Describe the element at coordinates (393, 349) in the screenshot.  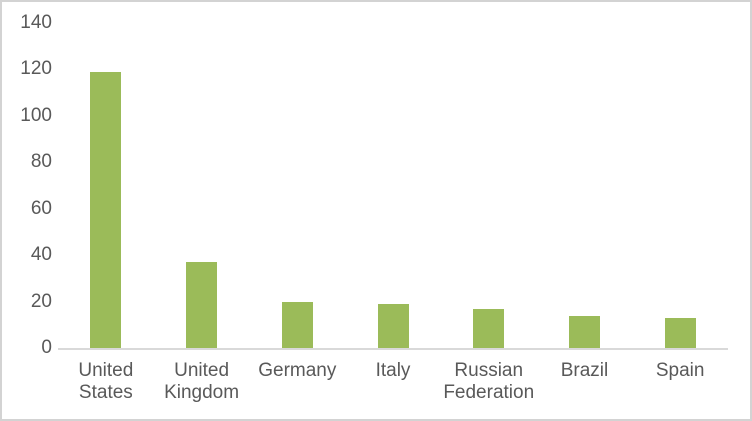
I see `x-axis-line` at that location.